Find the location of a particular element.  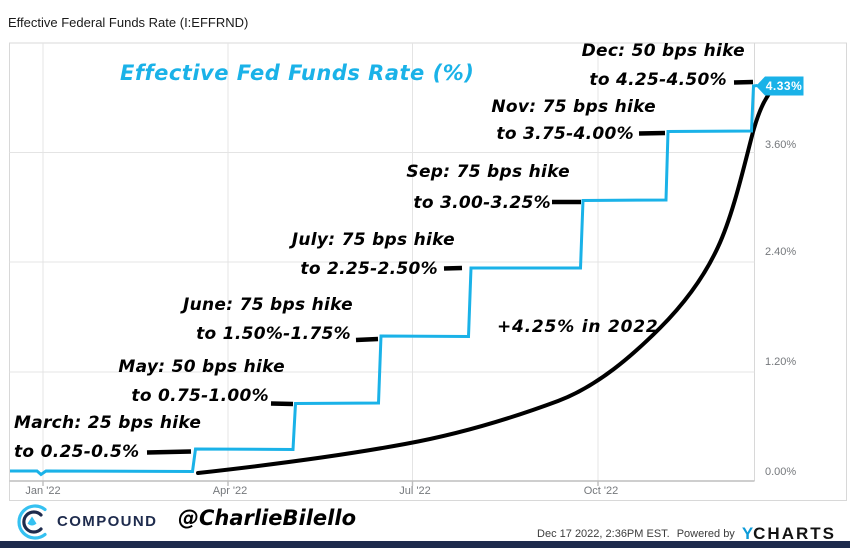

value-badge: 4.33% is located at coordinates (784, 86).